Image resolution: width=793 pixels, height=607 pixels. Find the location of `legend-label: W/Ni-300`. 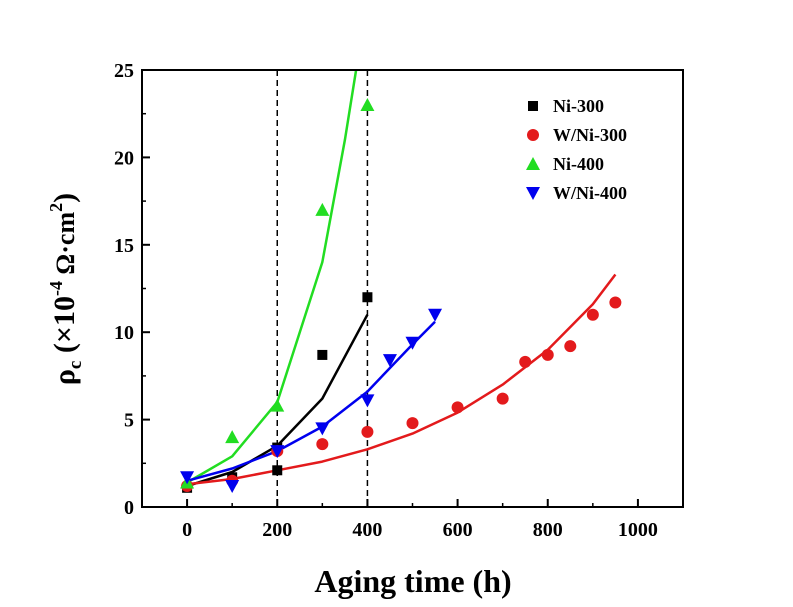

legend-label: W/Ni-300 is located at coordinates (590, 135).